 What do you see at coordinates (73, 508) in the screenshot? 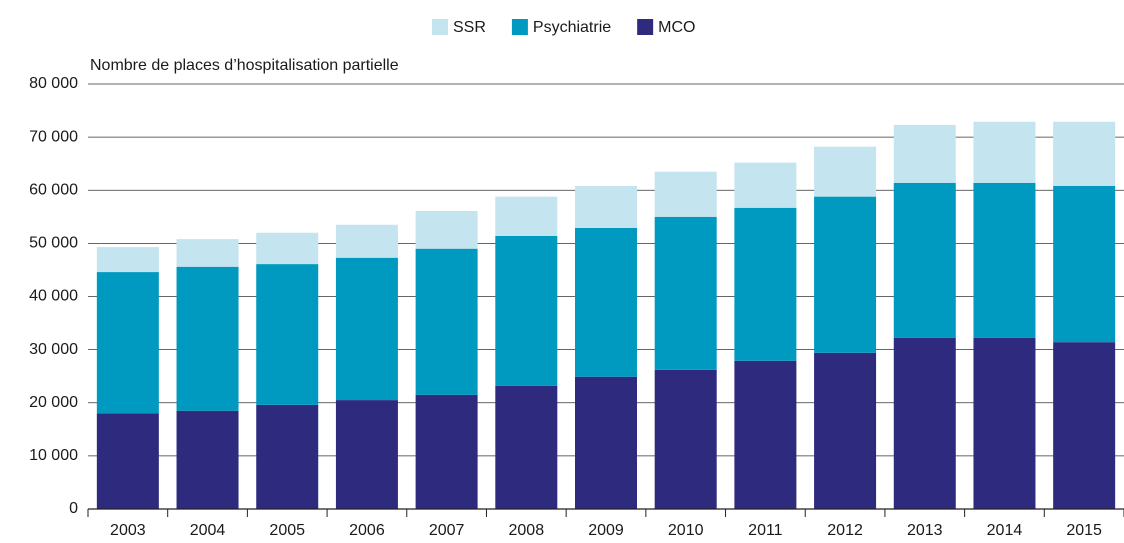
I see `y-tick-label: 0` at bounding box center [73, 508].